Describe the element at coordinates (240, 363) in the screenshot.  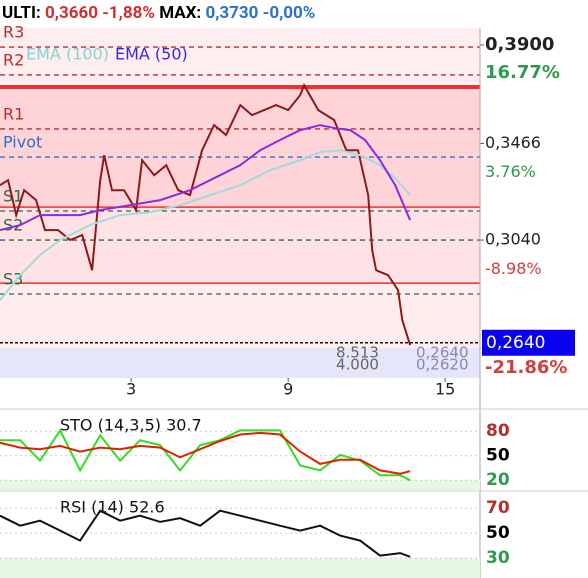
I see `volume-area` at that location.